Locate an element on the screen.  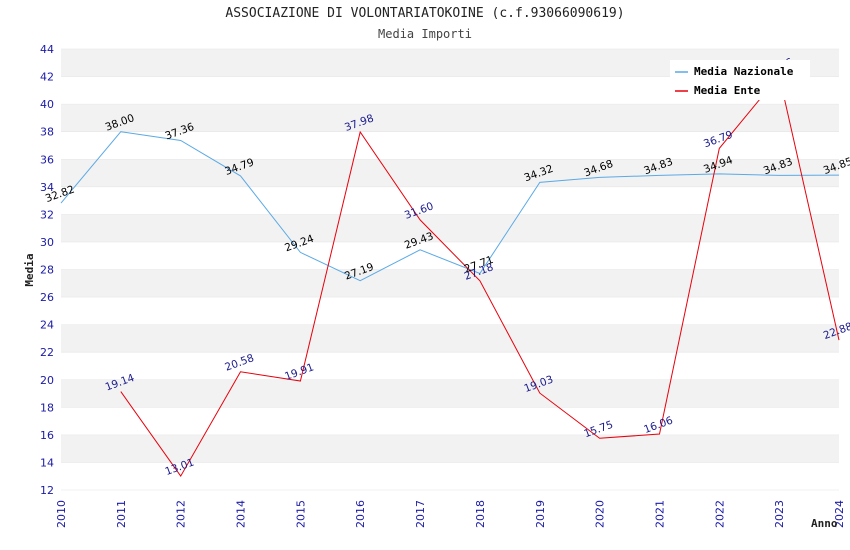
y-tick-label: 40 is located at coordinates (47, 104).